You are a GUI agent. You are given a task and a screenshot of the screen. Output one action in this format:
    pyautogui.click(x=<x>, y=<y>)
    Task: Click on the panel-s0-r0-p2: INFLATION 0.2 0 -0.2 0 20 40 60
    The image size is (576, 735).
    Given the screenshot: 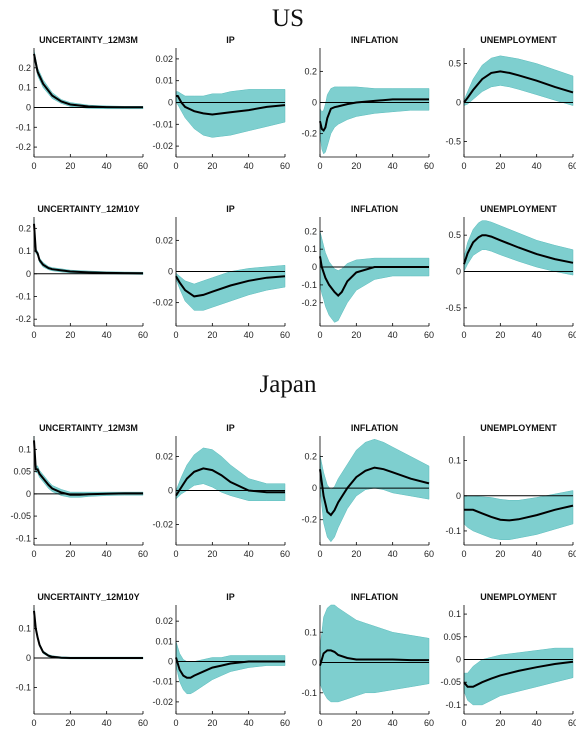 What is the action you would take?
    pyautogui.click(x=367, y=103)
    